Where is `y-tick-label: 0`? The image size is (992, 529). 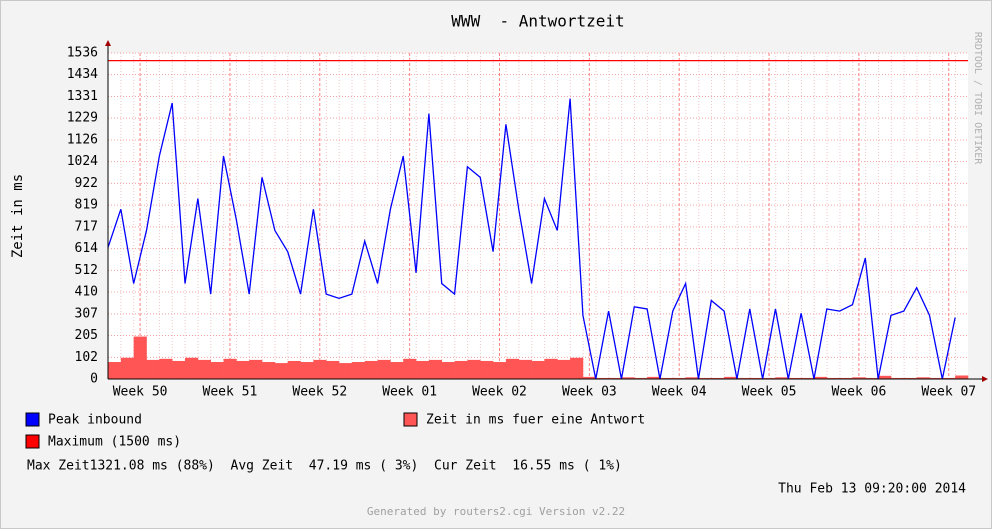 y-tick-label: 0 is located at coordinates (94, 379).